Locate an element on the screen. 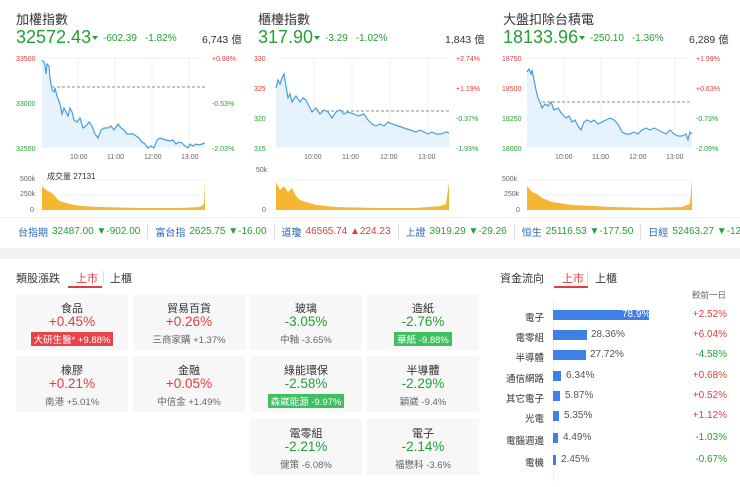  panel-change: -602.39 -1.82% is located at coordinates (134, 38).